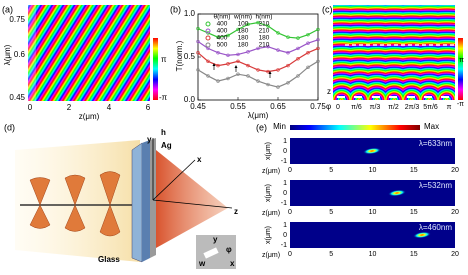 The image size is (468, 275). Describe the element at coordinates (222, 17) in the screenshot. I see `legend-header: θ(nm)` at that location.